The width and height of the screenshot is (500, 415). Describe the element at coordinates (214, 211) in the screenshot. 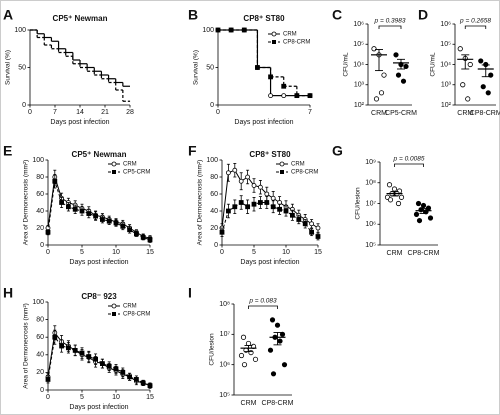

I see `y-tick-label: 40` at that location.